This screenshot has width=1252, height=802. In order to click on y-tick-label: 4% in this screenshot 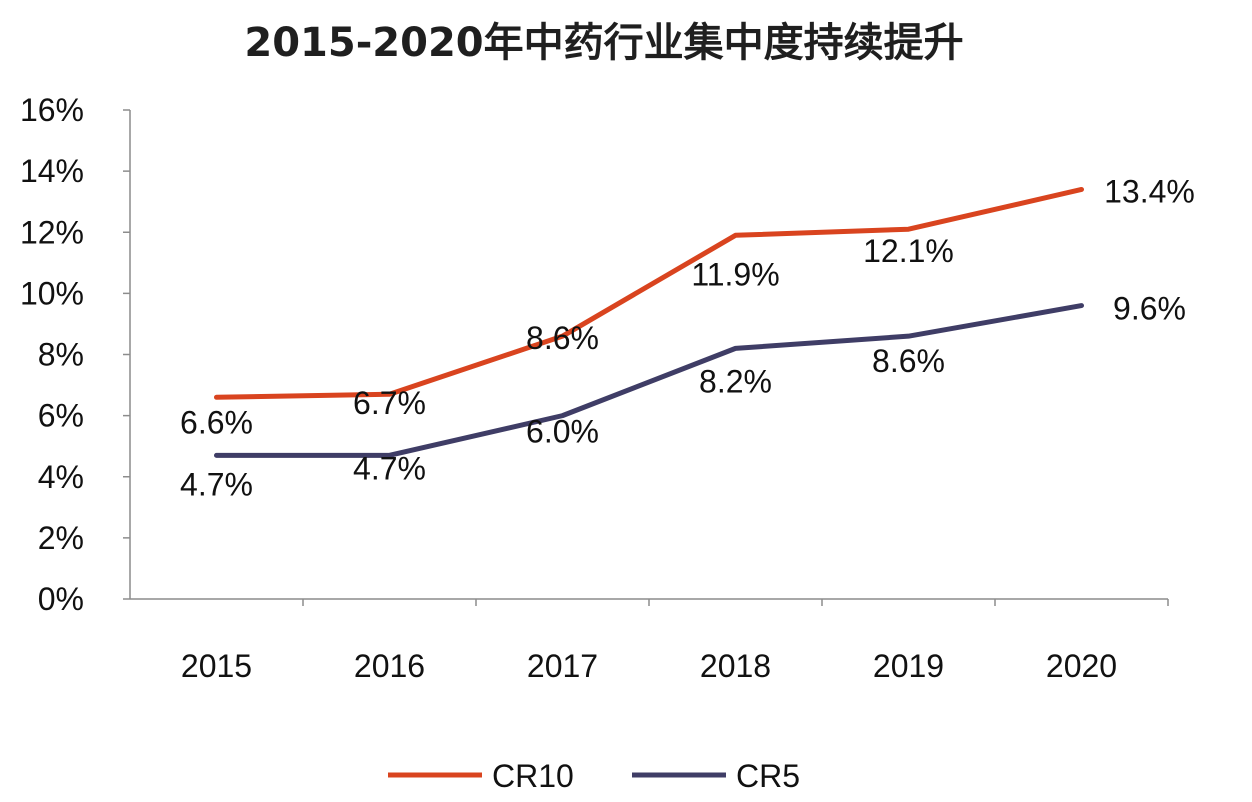, I will do `click(61, 477)`.